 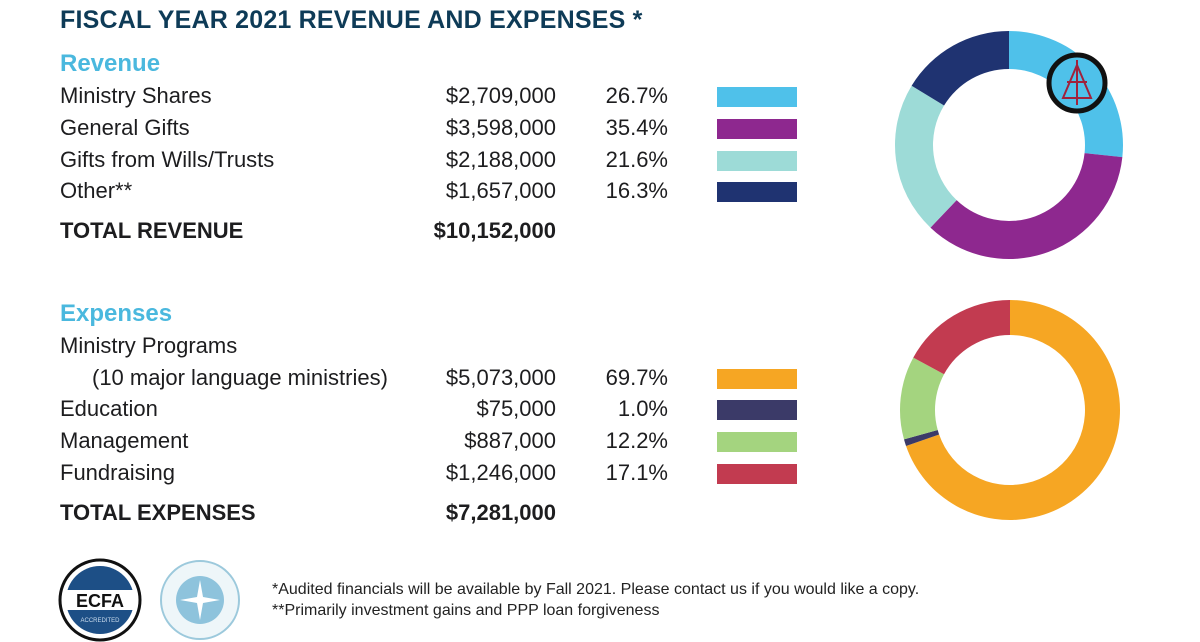 I want to click on total-revenue-value: $10,152,000, so click(x=494, y=230).